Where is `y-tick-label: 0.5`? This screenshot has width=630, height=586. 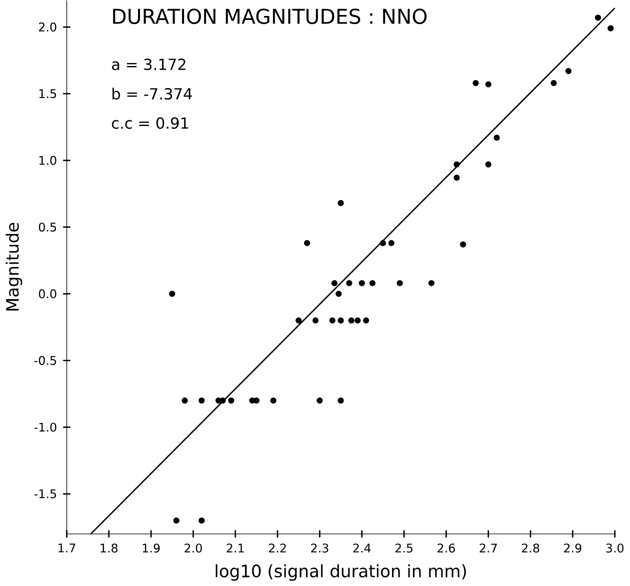
y-tick-label: 0.5 is located at coordinates (47, 227).